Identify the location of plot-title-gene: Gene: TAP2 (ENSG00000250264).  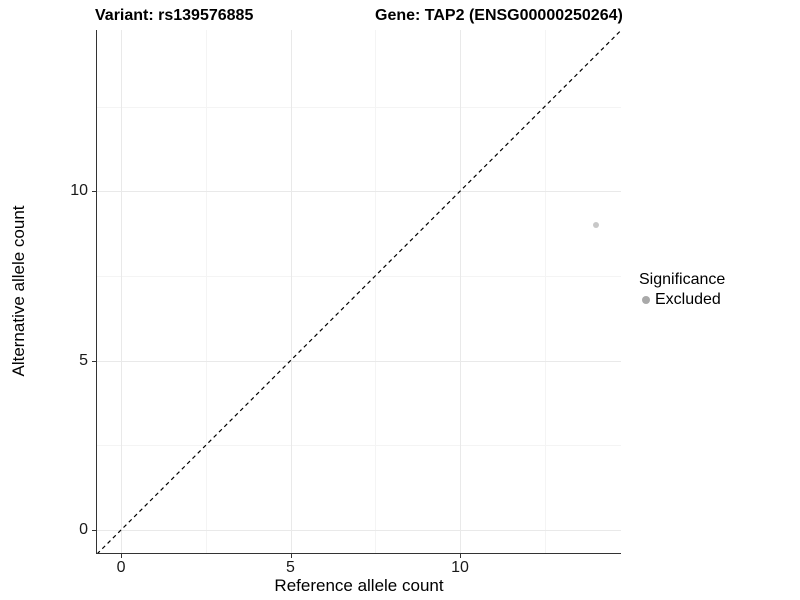
(499, 15).